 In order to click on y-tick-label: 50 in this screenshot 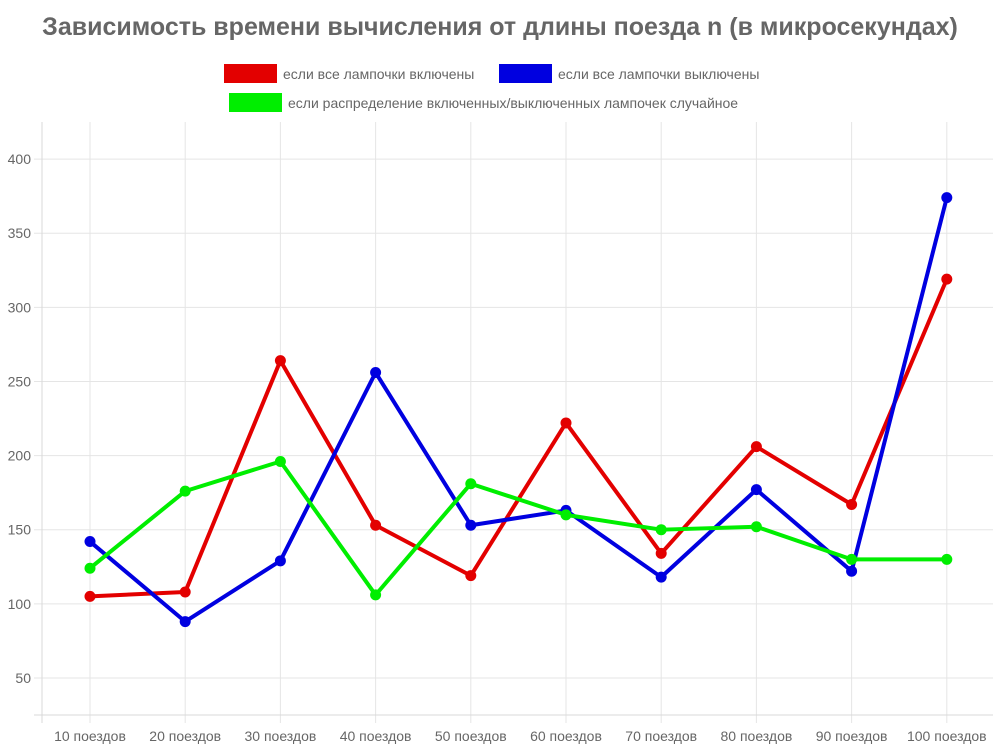, I will do `click(23, 678)`.